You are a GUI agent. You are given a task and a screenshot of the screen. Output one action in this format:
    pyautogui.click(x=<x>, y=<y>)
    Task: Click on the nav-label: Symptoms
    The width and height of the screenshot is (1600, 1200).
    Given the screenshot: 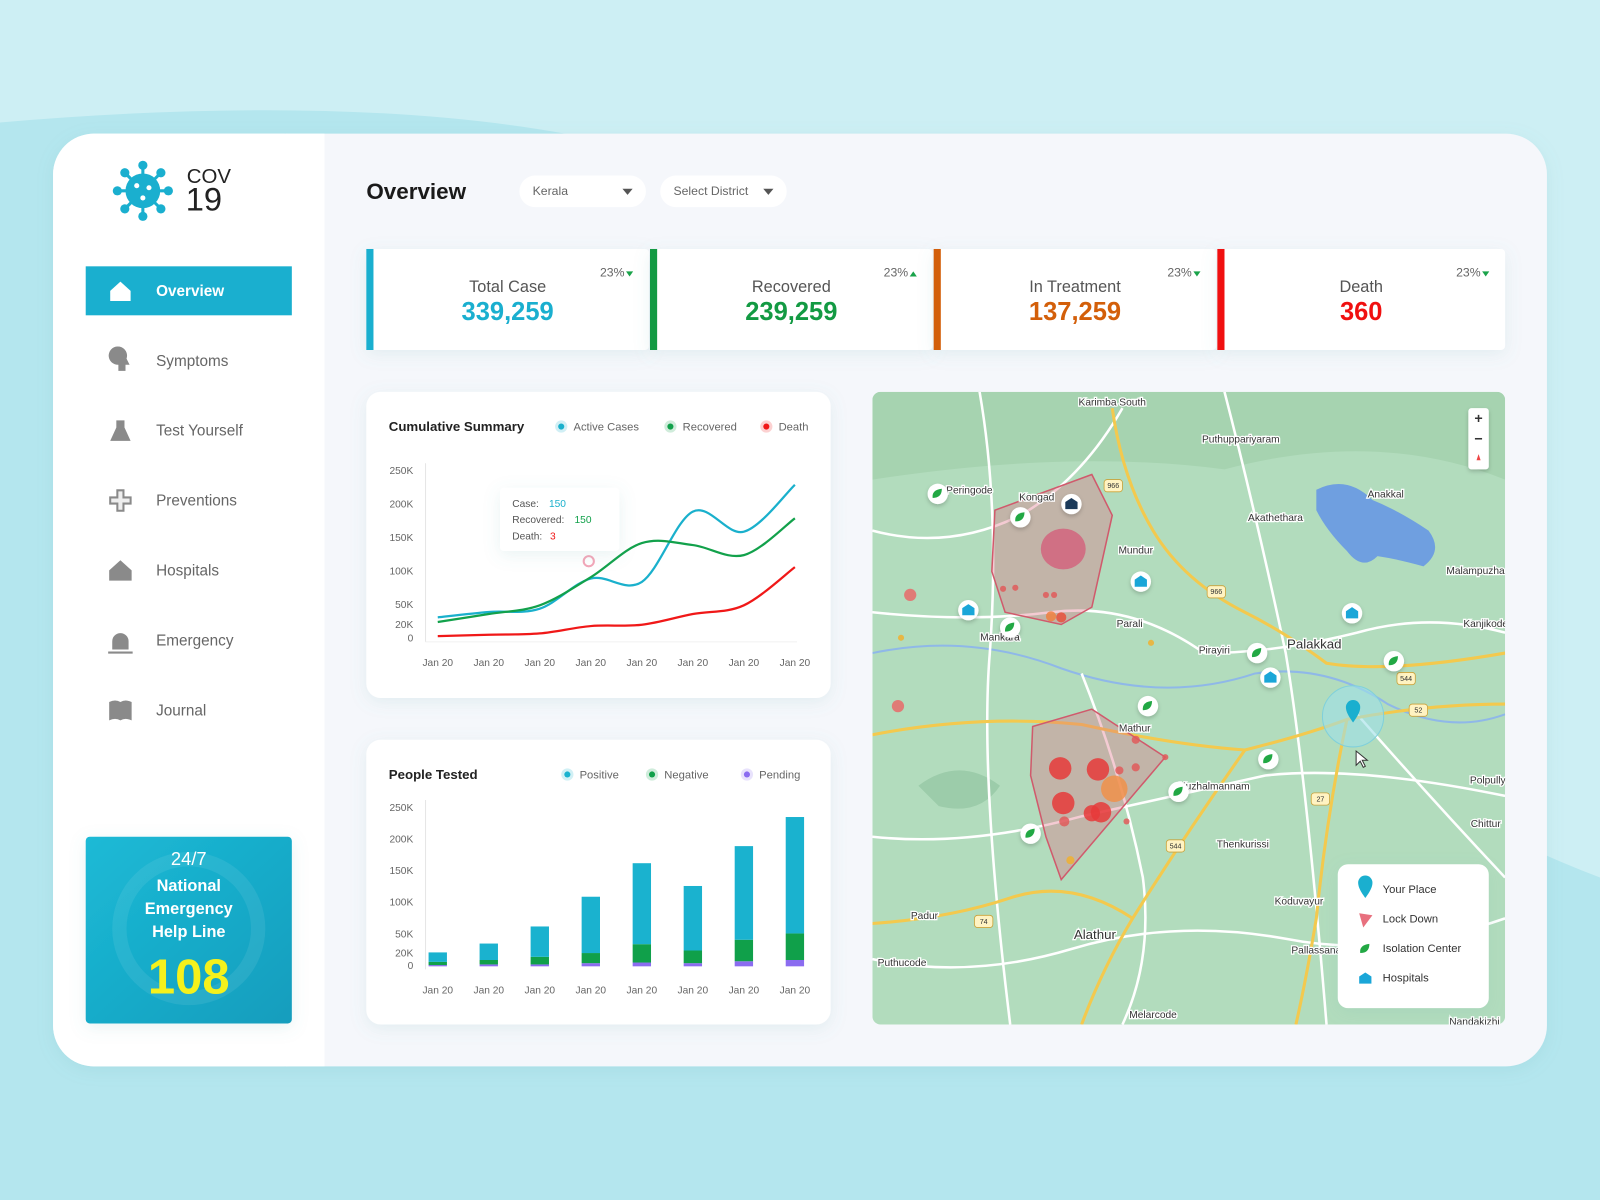 What is the action you would take?
    pyautogui.click(x=192, y=361)
    